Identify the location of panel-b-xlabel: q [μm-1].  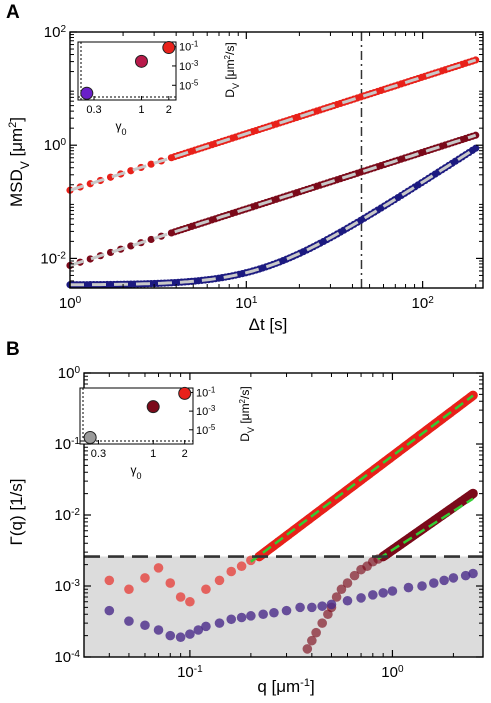
(285, 686).